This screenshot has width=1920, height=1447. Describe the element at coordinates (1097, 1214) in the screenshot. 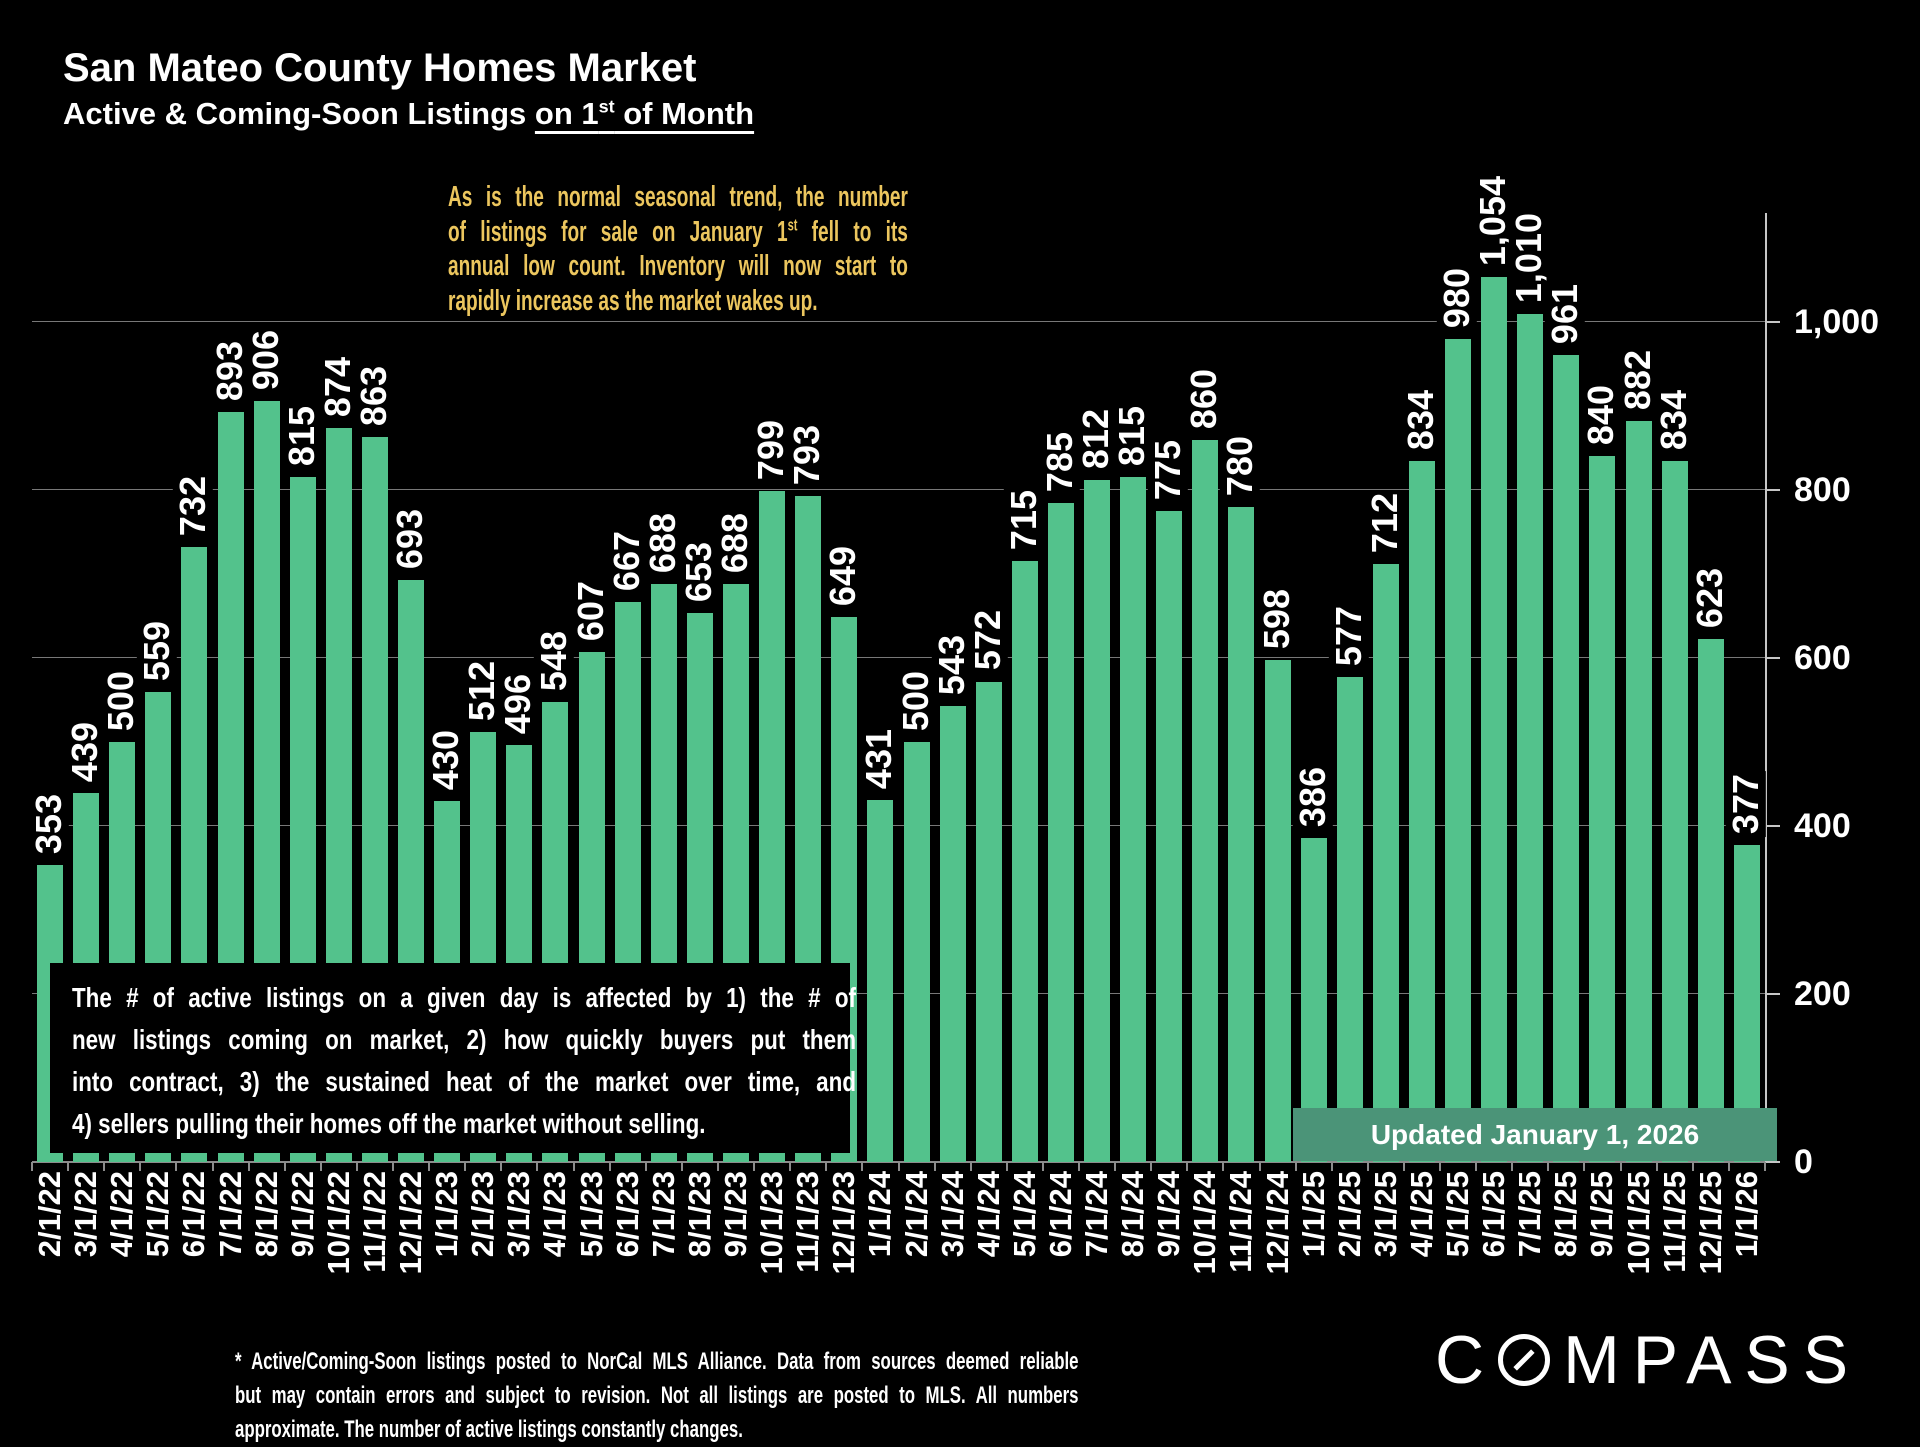

I see `x-axis-label: 7/1/24` at that location.